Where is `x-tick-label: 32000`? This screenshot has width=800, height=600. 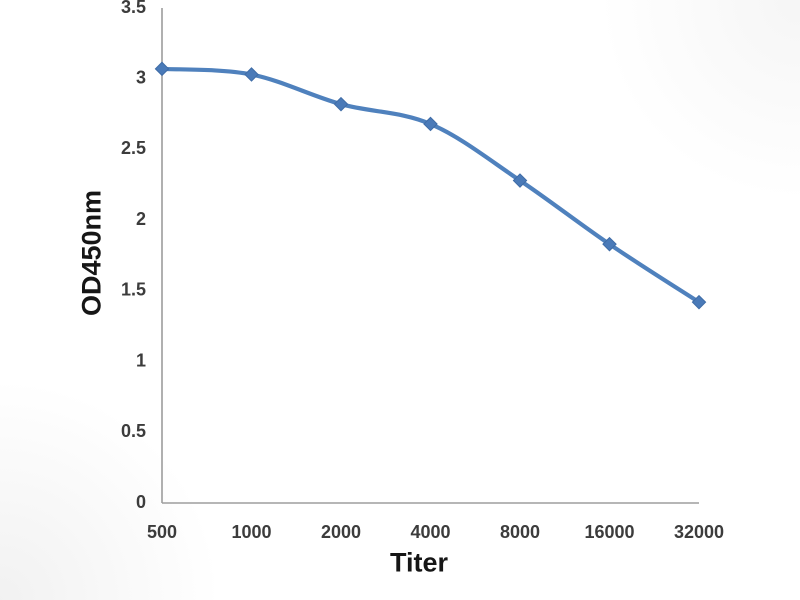 x-tick-label: 32000 is located at coordinates (699, 532).